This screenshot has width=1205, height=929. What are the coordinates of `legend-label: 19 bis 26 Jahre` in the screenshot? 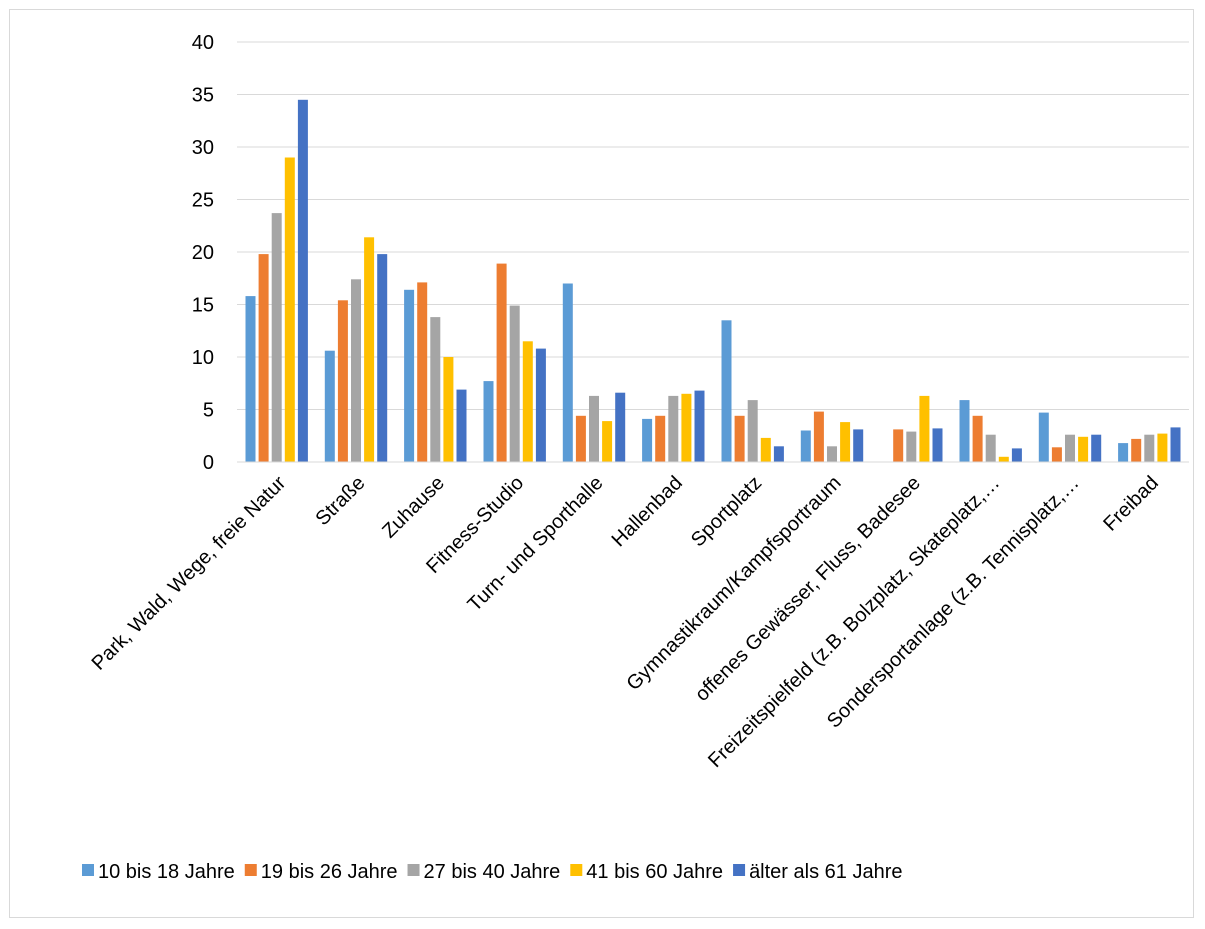 It's located at (329, 872).